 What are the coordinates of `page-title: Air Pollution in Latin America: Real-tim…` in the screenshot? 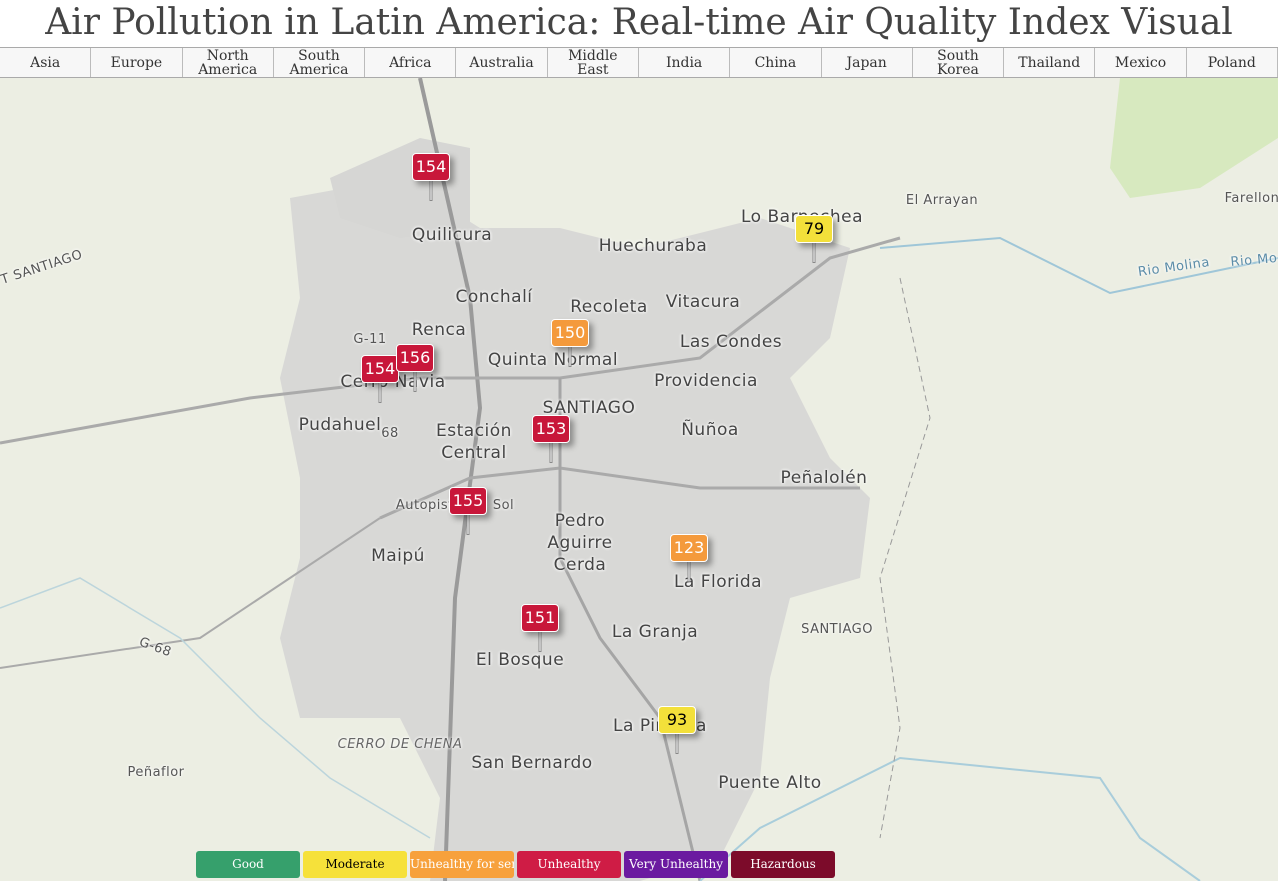 It's located at (639, 45).